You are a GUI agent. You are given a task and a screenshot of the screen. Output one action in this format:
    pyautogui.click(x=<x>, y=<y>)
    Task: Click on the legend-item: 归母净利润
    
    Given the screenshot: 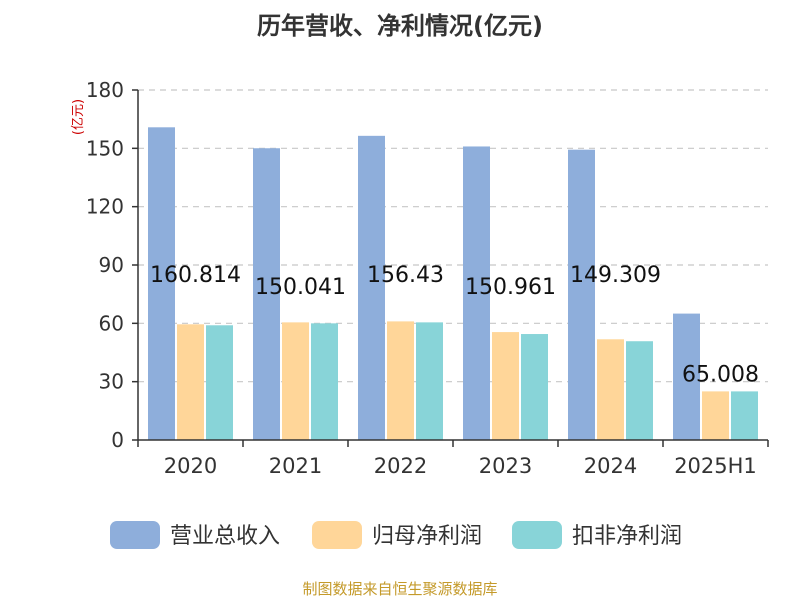 What is the action you would take?
    pyautogui.click(x=397, y=535)
    